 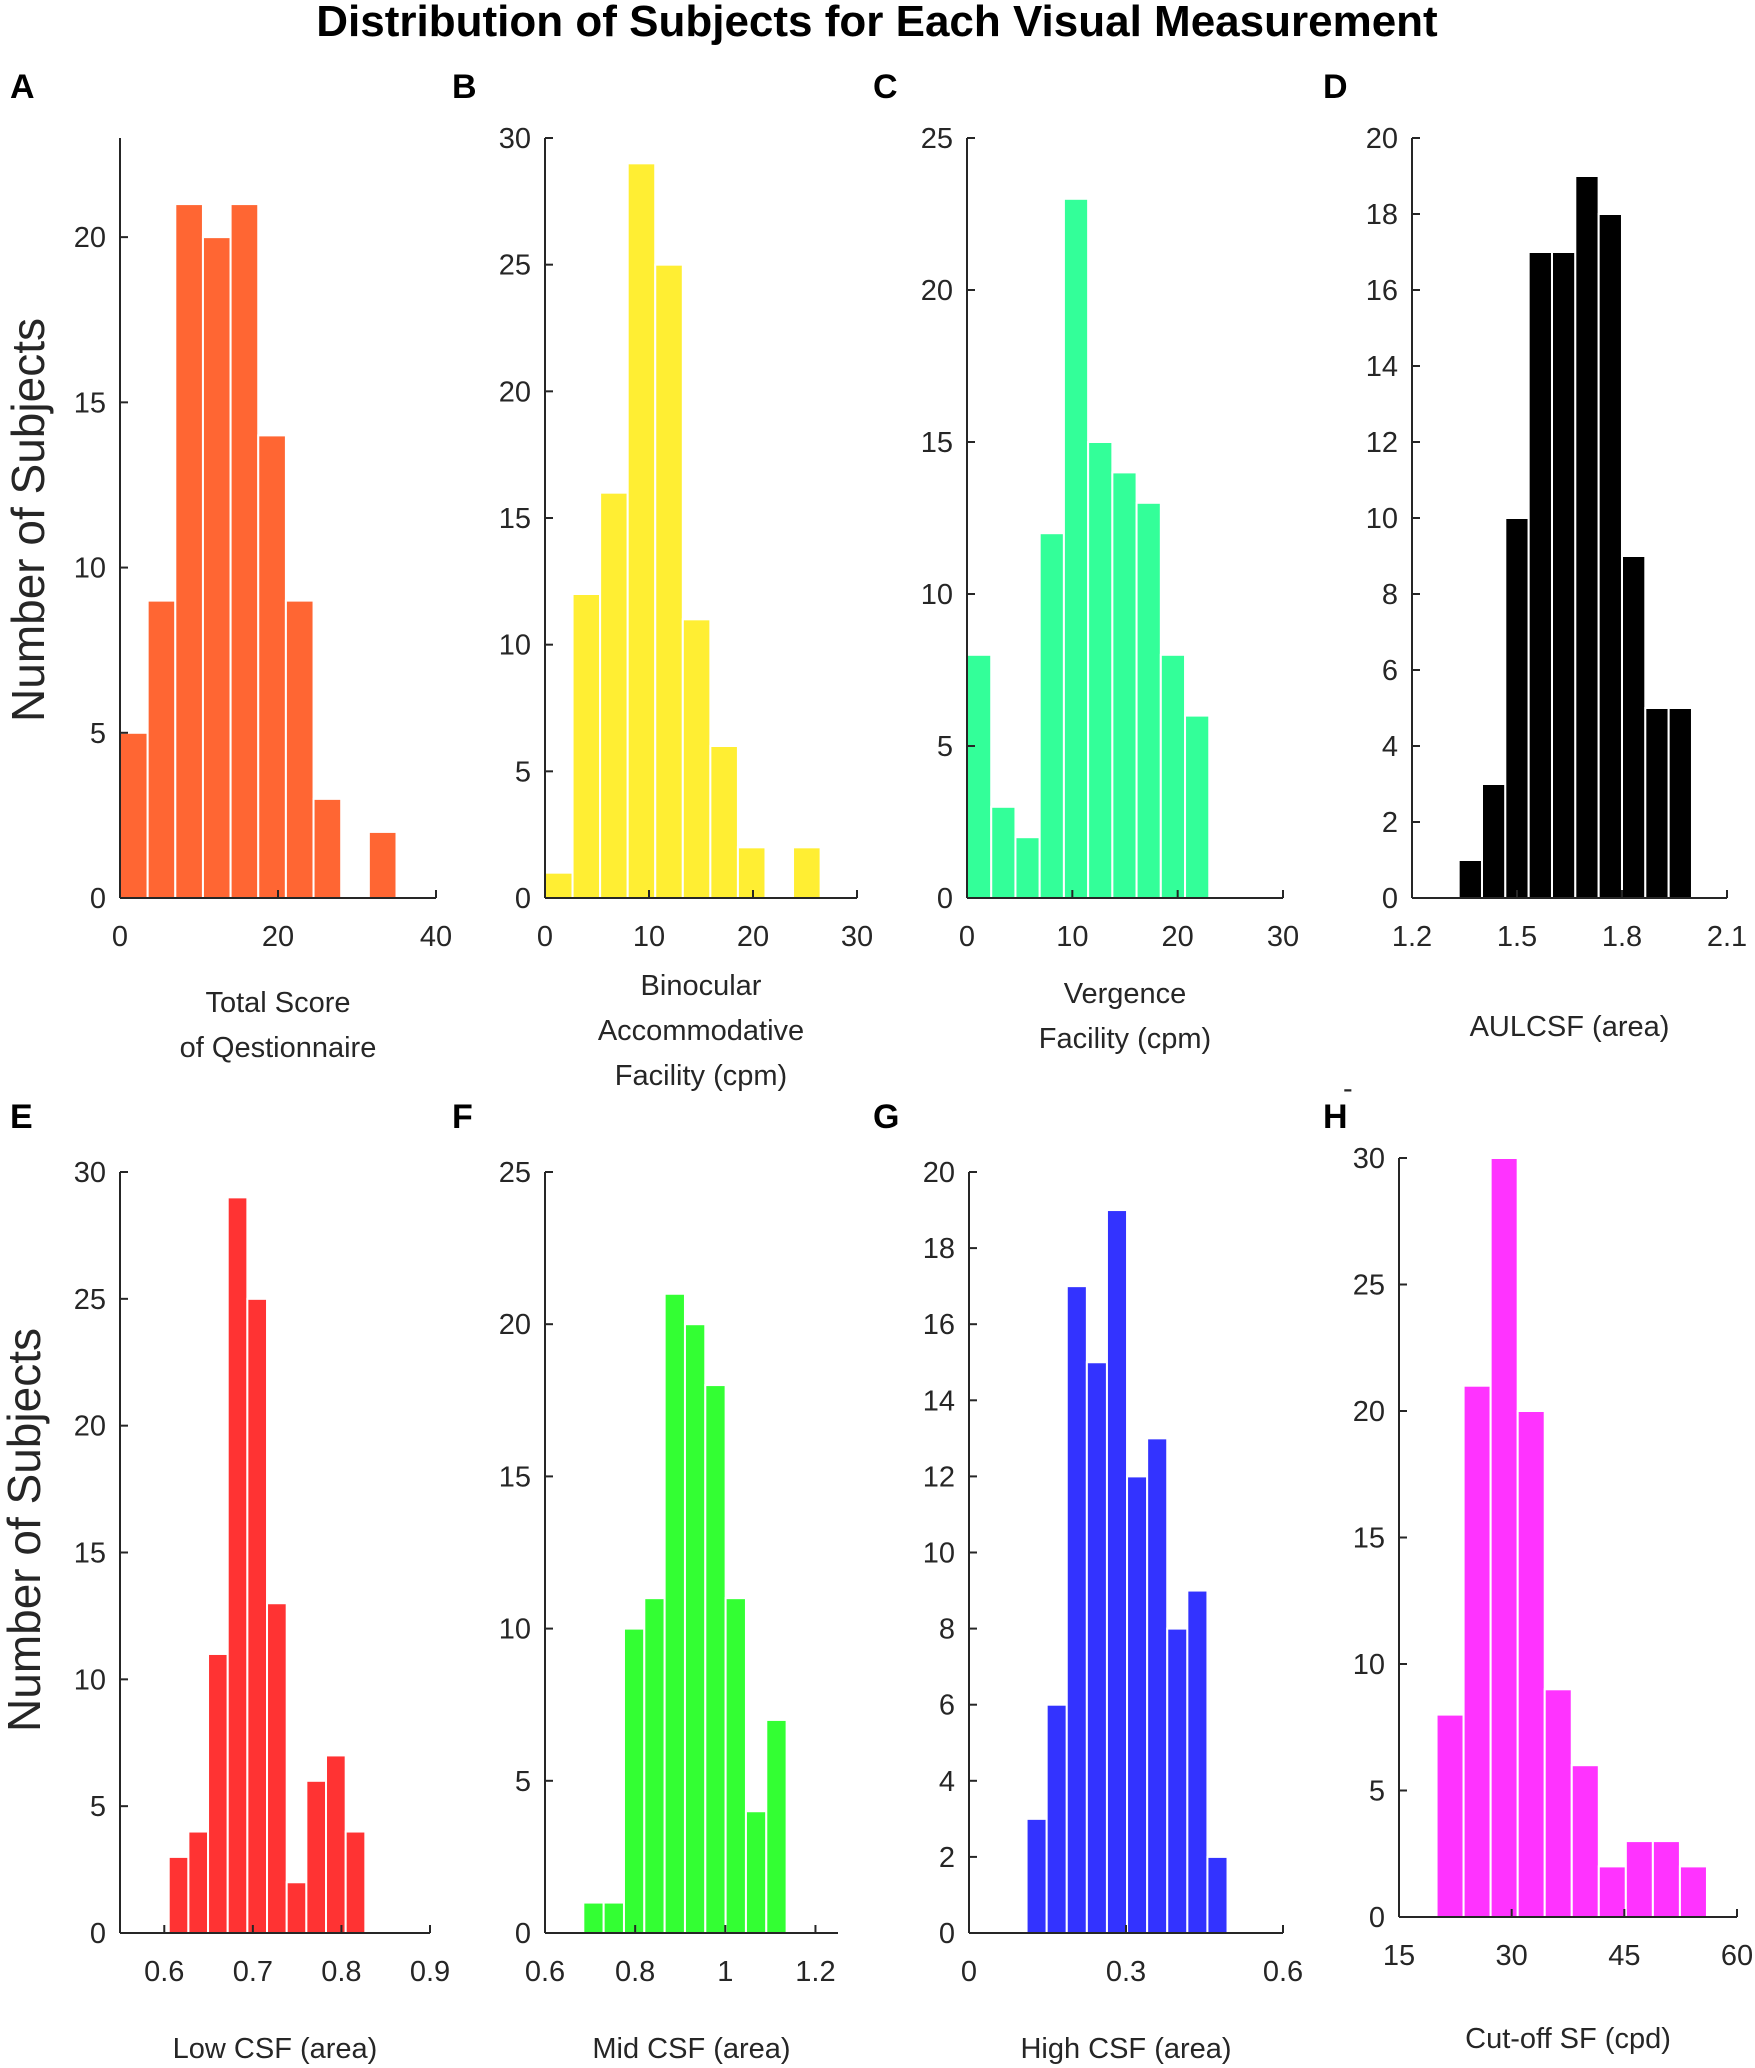 What do you see at coordinates (939, 1477) in the screenshot?
I see `y-tick-label: 12` at bounding box center [939, 1477].